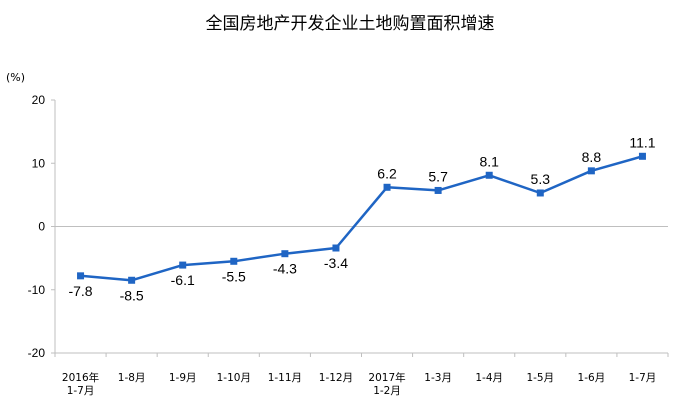  I want to click on x-tick-label: 1-4月, so click(489, 378).